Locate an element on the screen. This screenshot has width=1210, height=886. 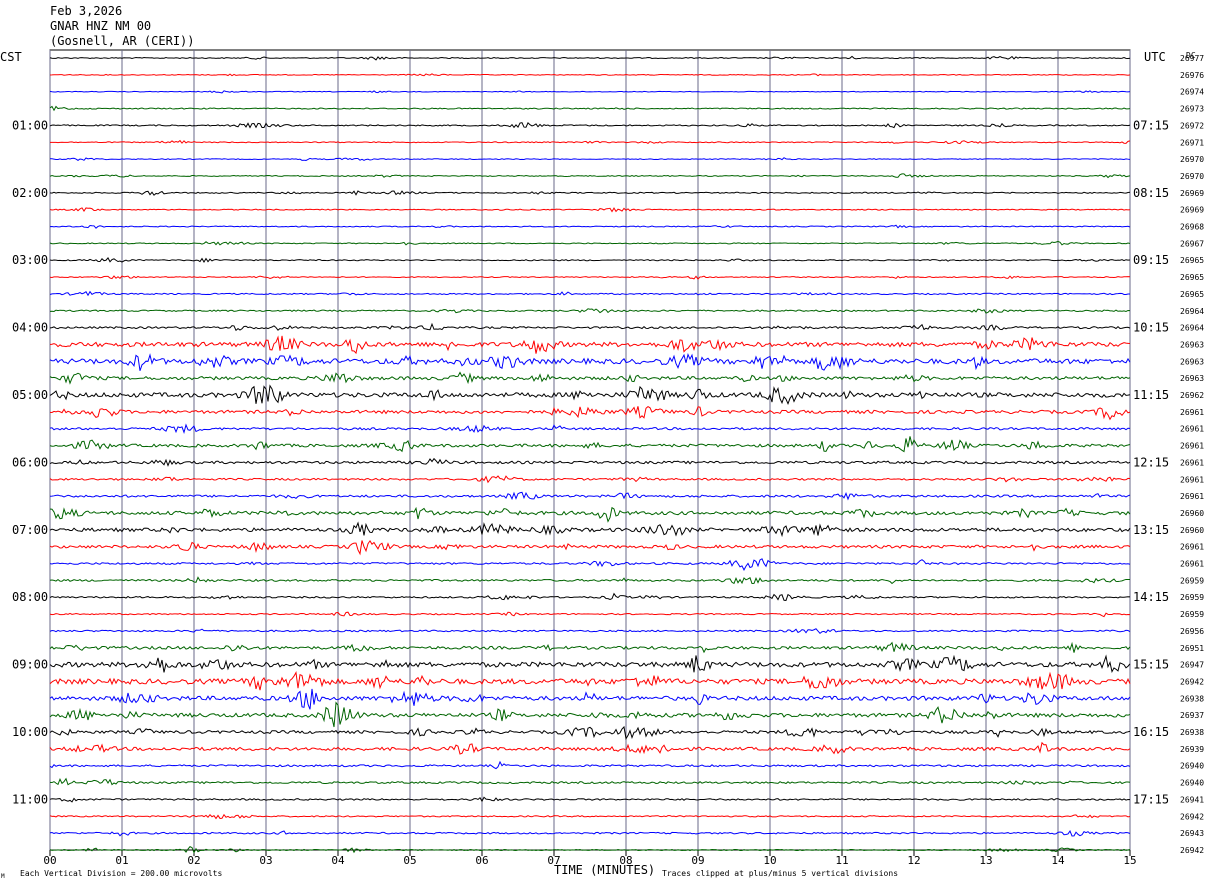
x-tick-label: 05 is located at coordinates (409, 860).